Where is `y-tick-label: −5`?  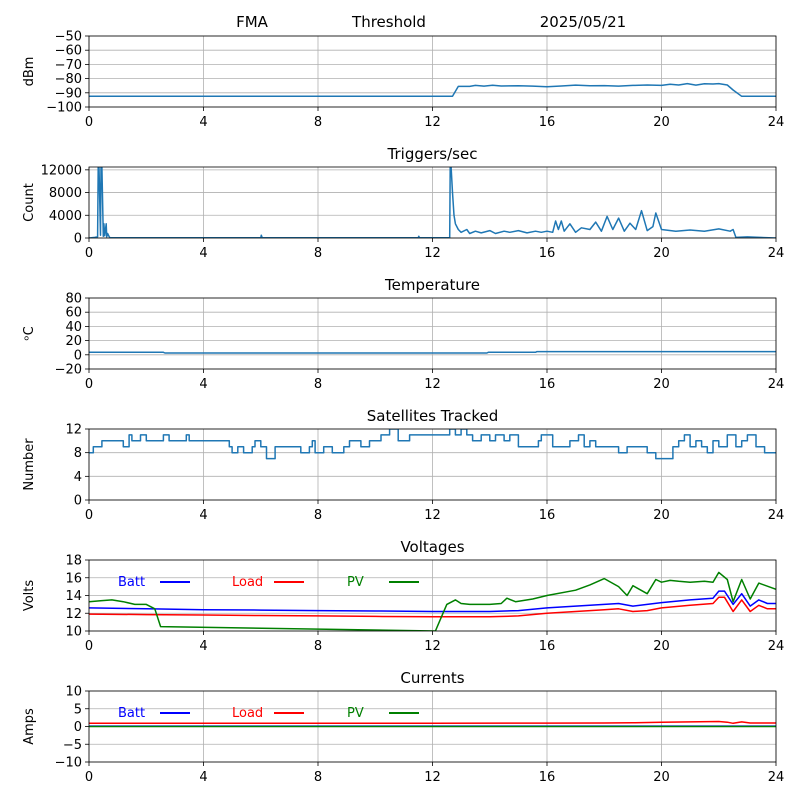
y-tick-label: −5 is located at coordinates (72, 745).